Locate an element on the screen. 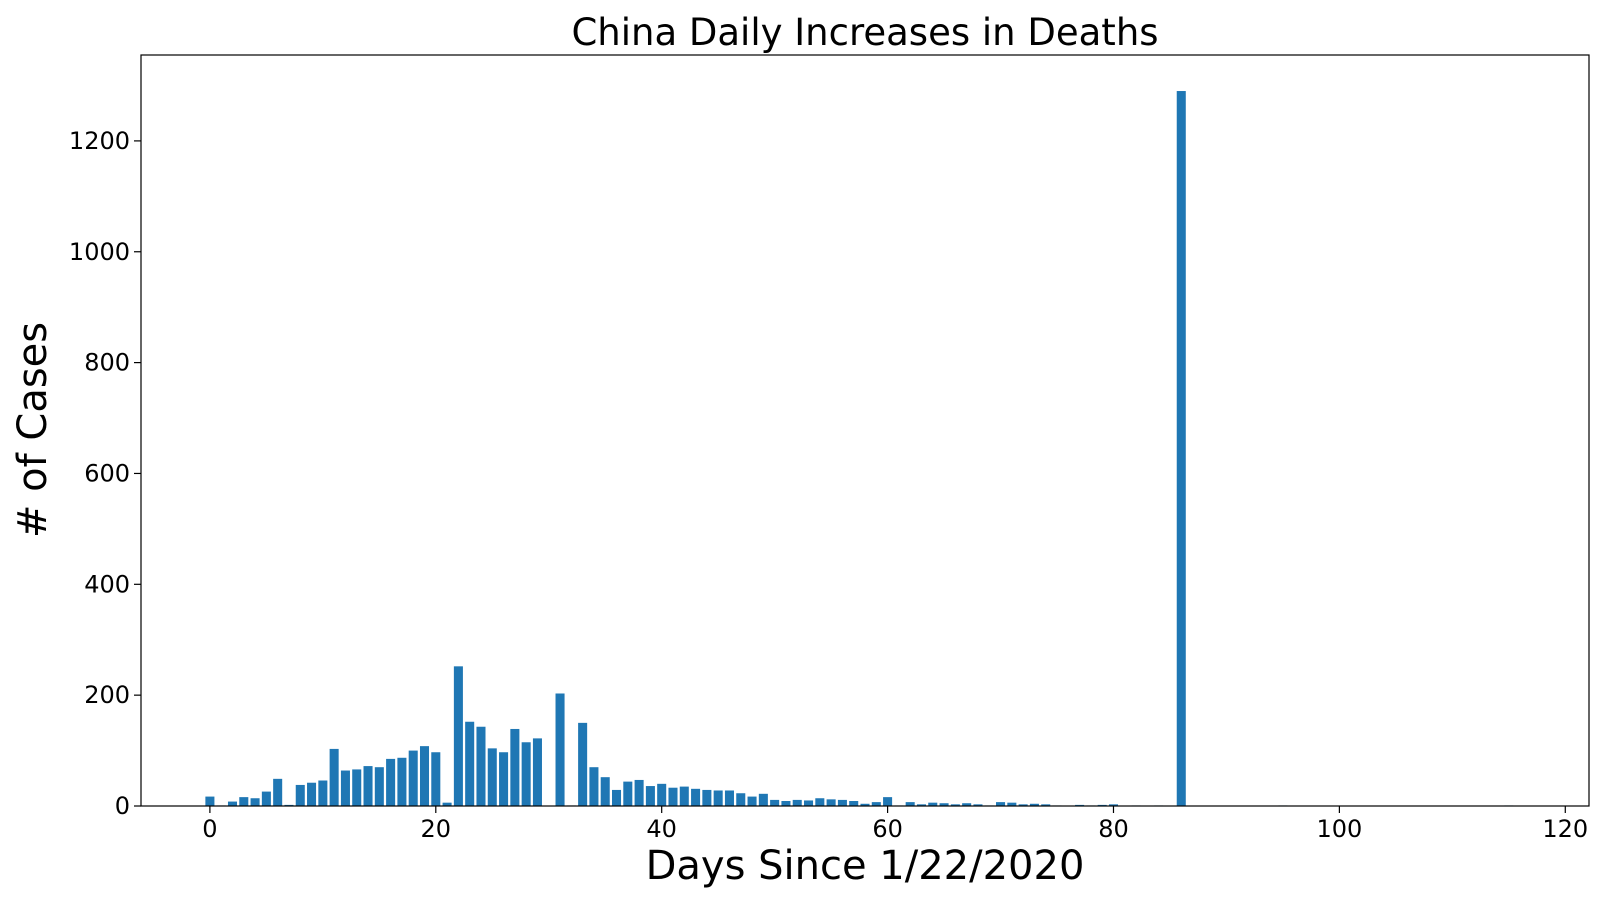  x-axis-ticks: 0 20 40 60 80 100 120 is located at coordinates (895, 824).